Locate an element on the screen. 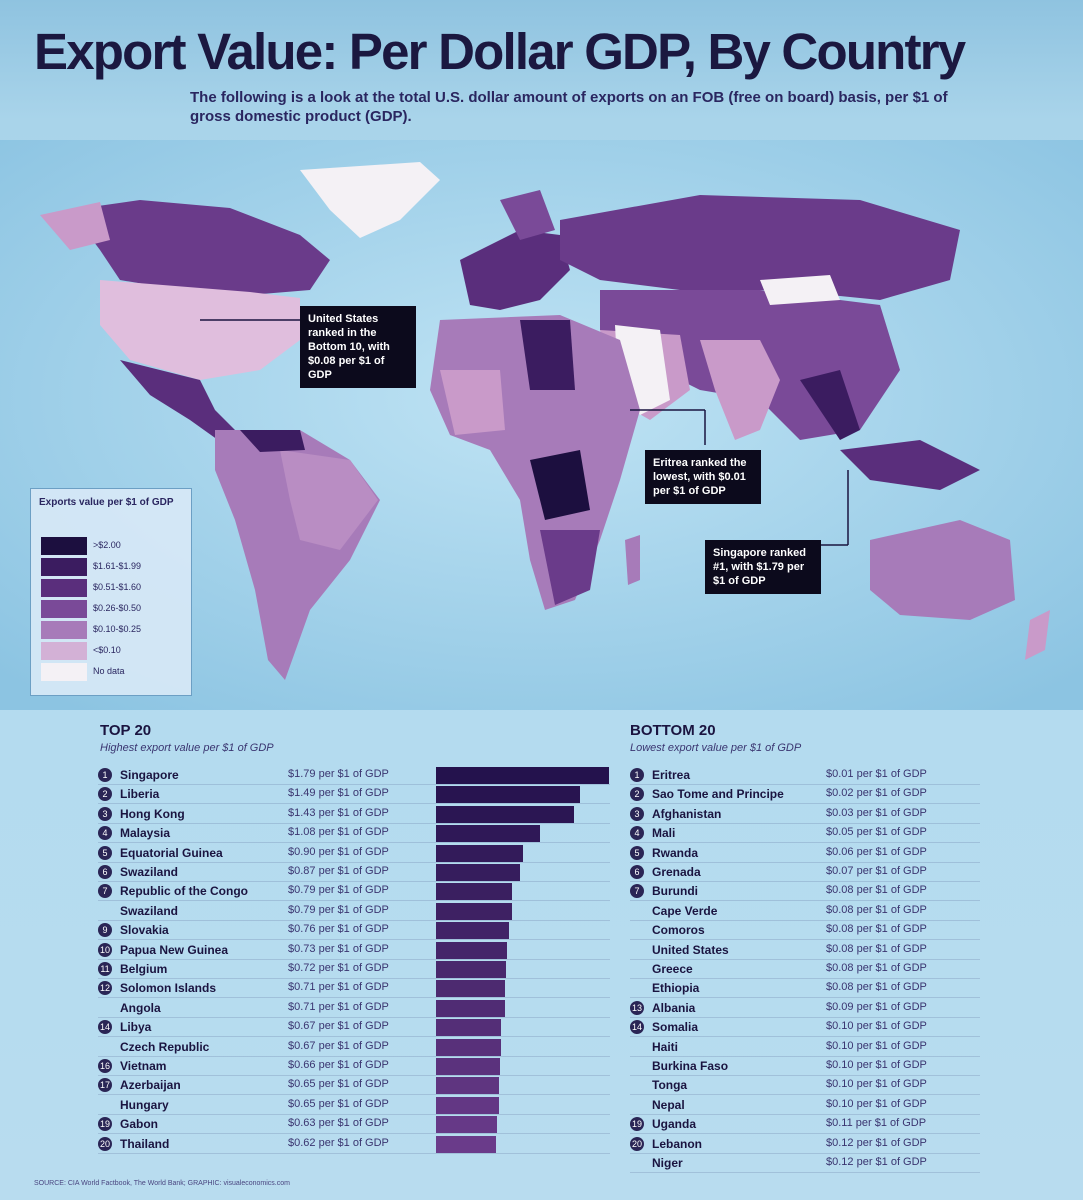  table-row: 1 Singapore $1.79 per $1 of GDP is located at coordinates (354, 775).